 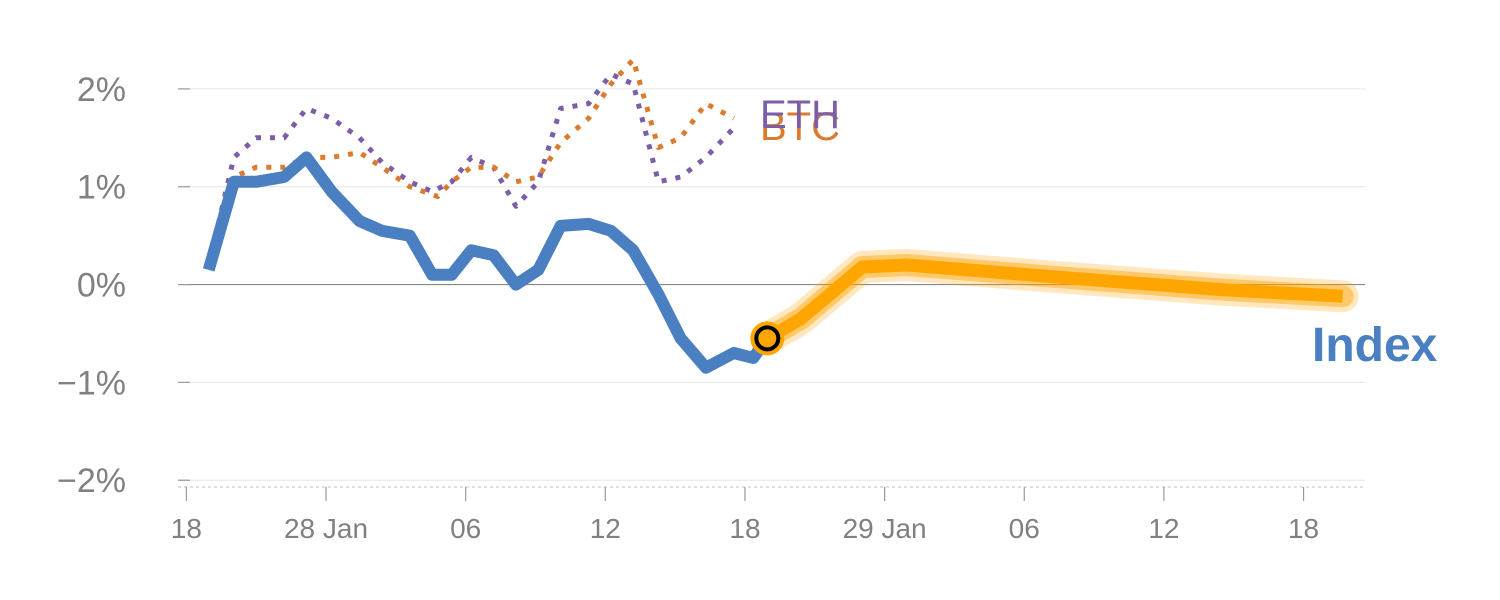 I want to click on x-tick-label: 29 Jan, so click(x=885, y=528).